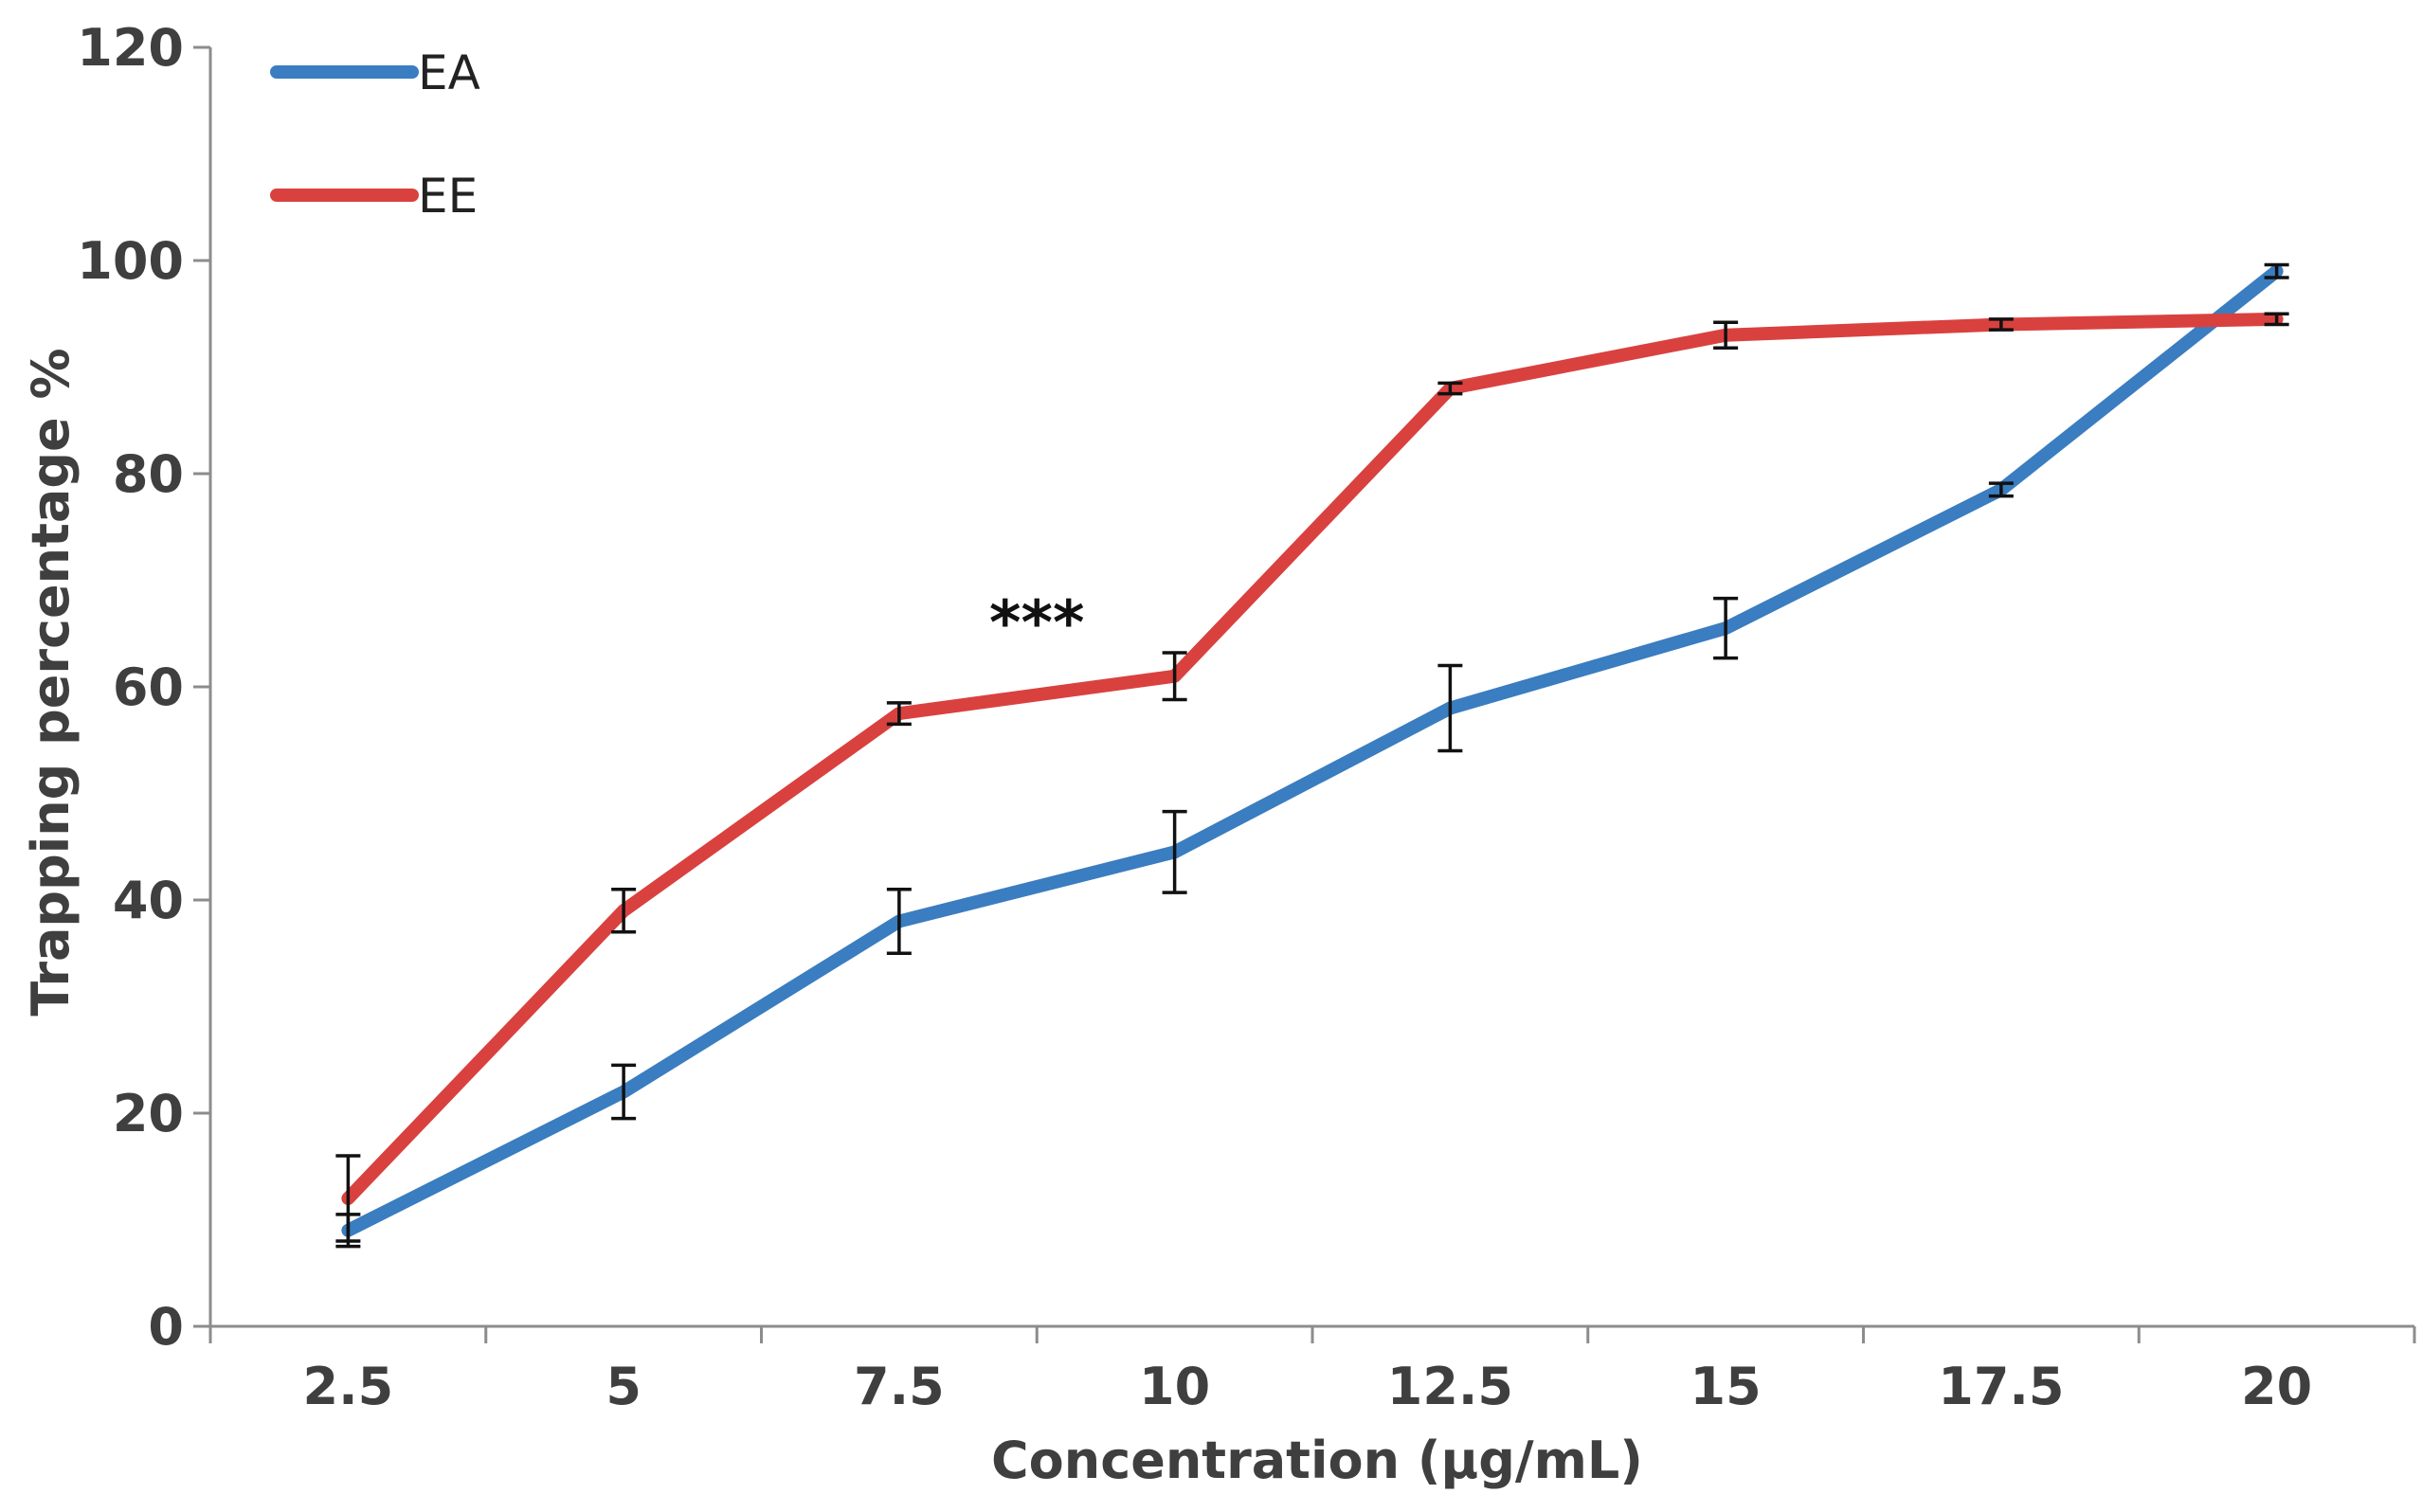 This screenshot has width=2422, height=1512. Describe the element at coordinates (148, 474) in the screenshot. I see `y-tick-label: 80` at that location.